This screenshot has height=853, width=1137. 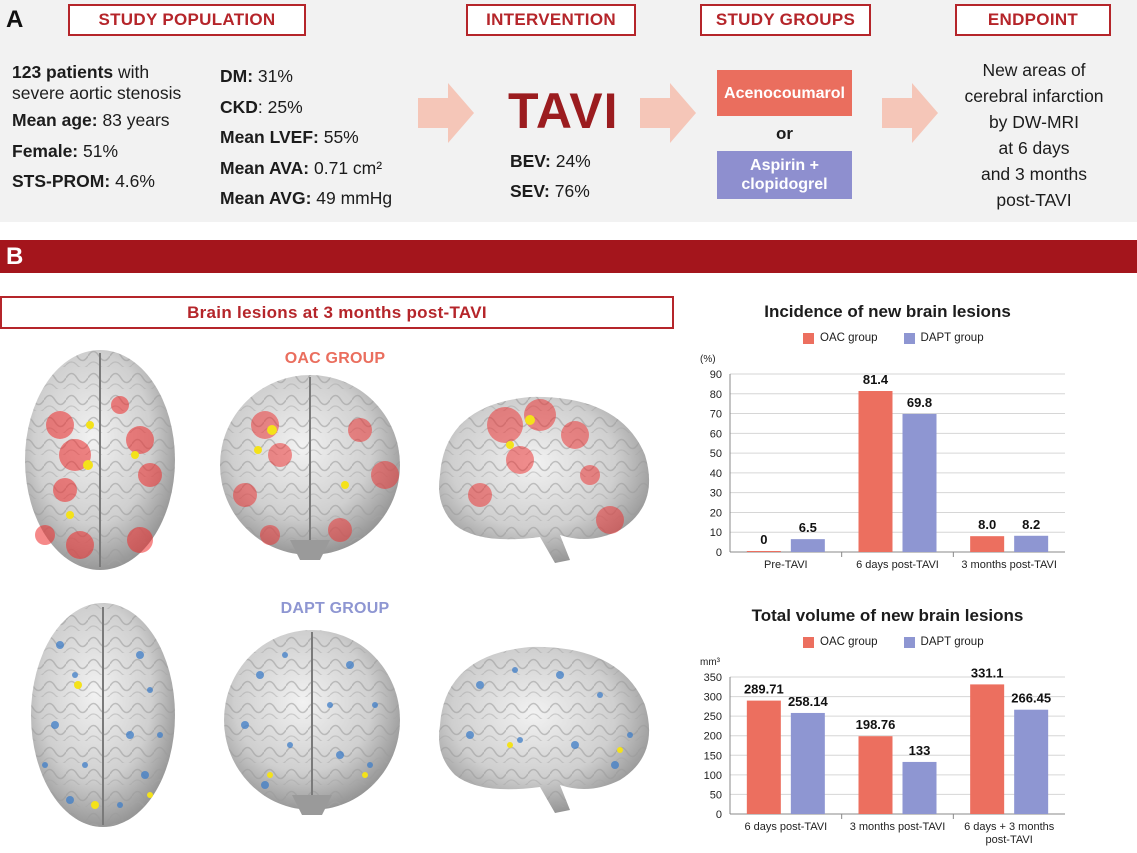 I want to click on y-tick-label: 20, so click(x=716, y=513).